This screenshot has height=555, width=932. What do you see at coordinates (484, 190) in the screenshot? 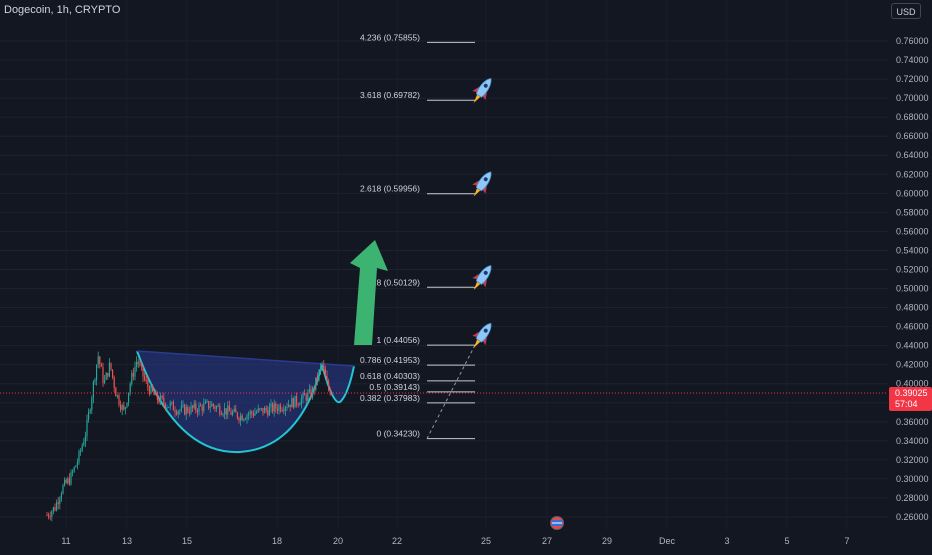
I see `rocket-fin` at bounding box center [484, 190].